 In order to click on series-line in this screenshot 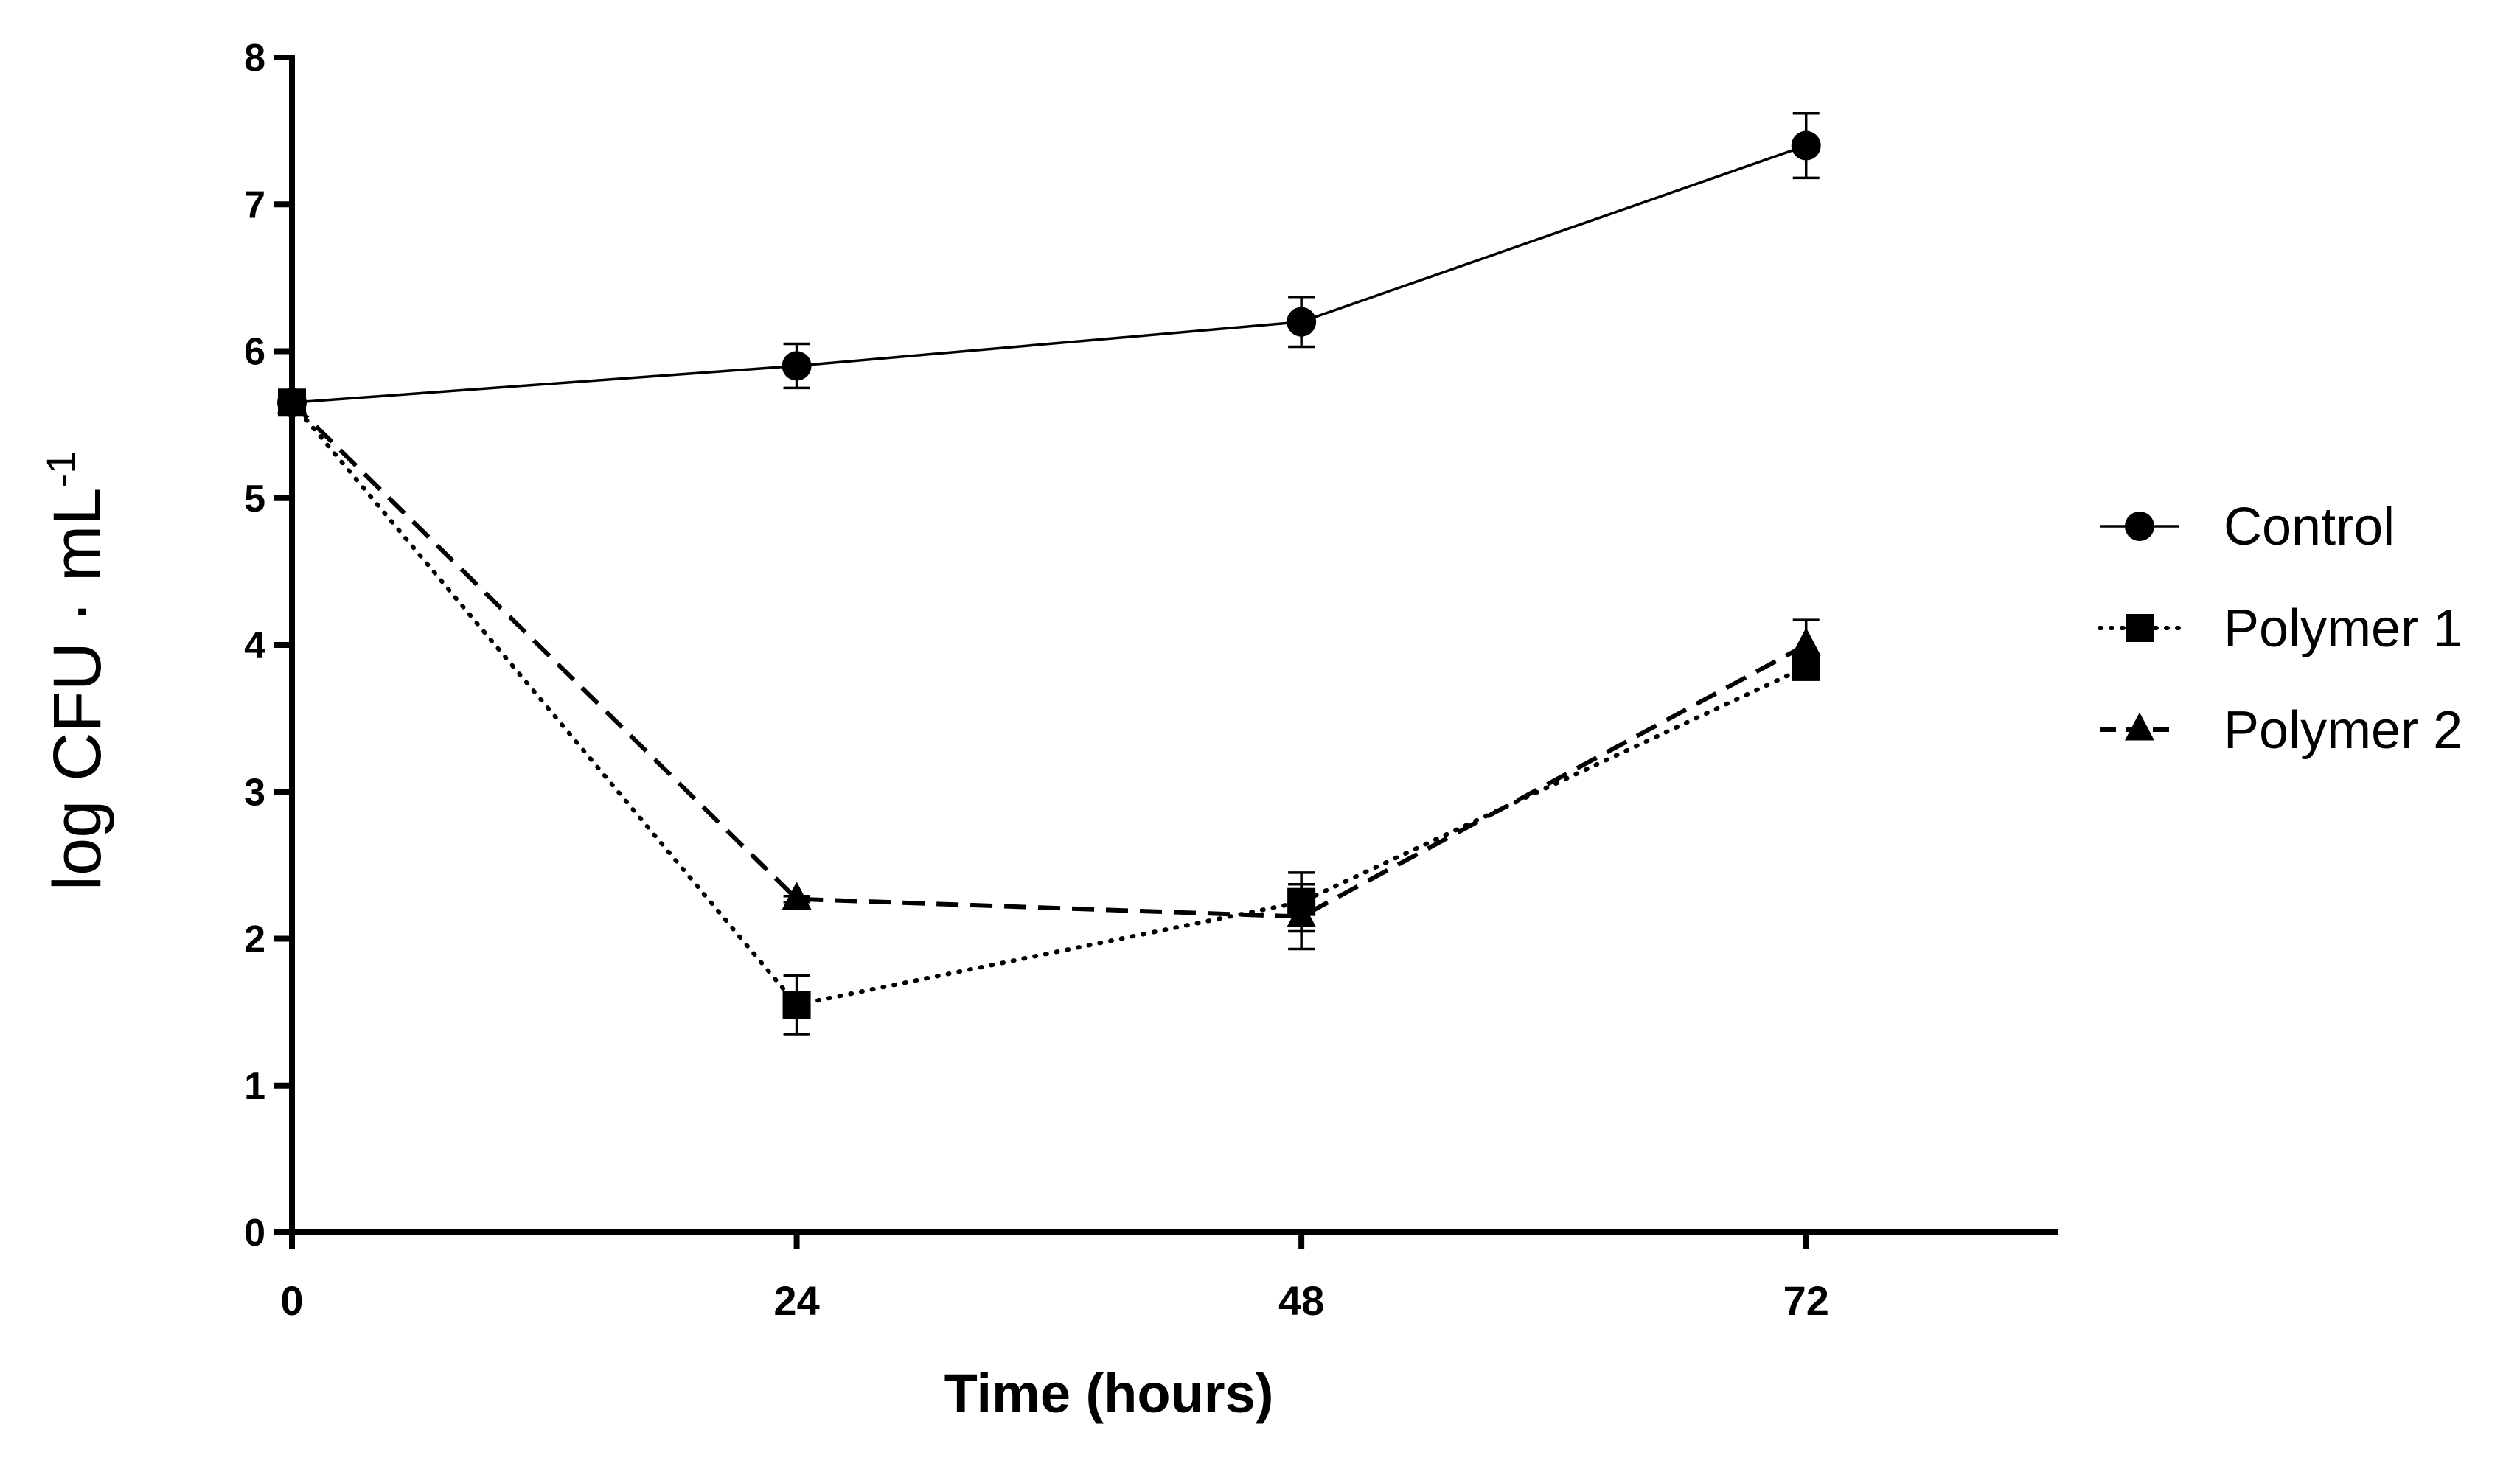, I will do `click(1049, 274)`.